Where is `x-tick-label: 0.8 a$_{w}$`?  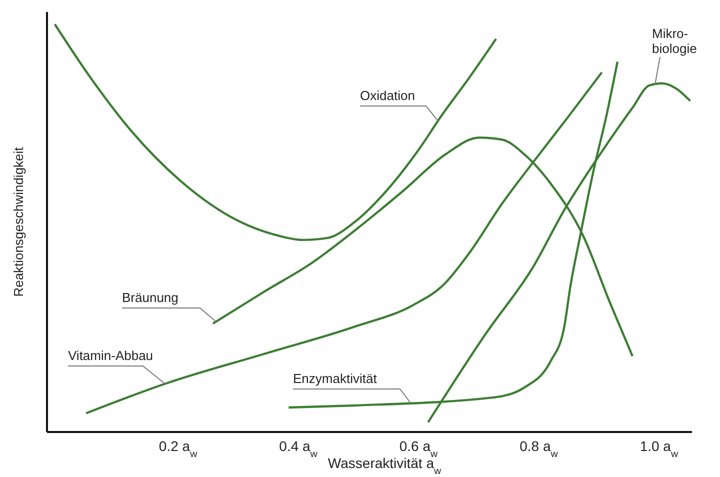
x-tick-label: 0.8 a$_{w}$ is located at coordinates (539, 449).